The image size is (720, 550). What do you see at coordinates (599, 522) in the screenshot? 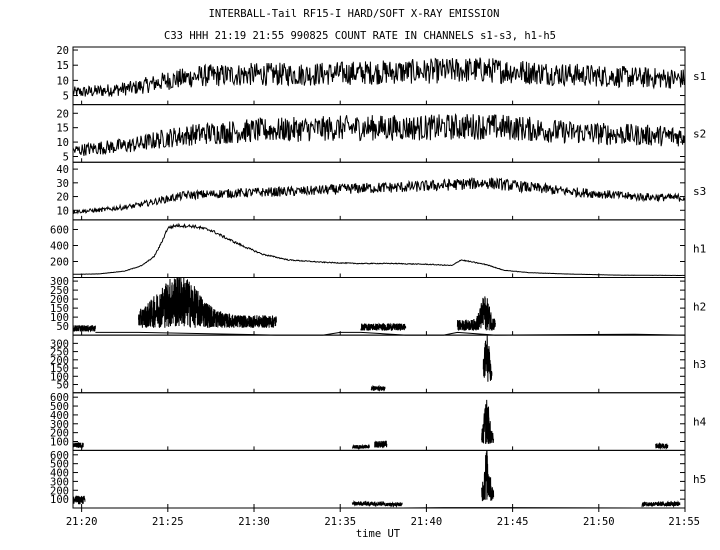
I see `x-tick-label: 21:50` at bounding box center [599, 522].